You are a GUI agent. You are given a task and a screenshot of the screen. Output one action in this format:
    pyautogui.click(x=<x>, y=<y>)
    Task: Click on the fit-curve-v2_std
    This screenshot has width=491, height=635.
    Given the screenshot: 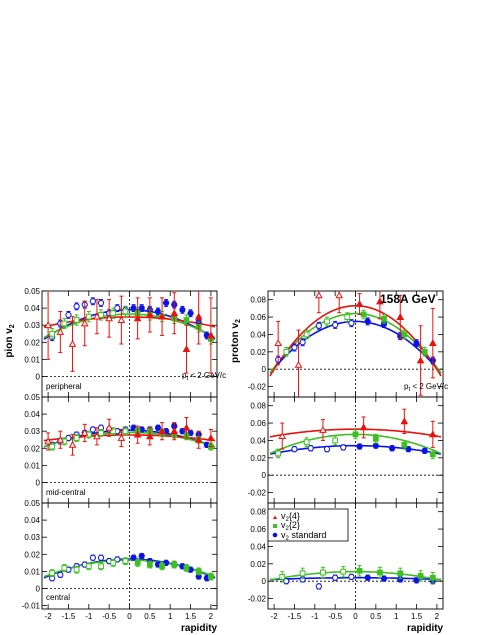 What is the action you would take?
    pyautogui.click(x=355, y=578)
    